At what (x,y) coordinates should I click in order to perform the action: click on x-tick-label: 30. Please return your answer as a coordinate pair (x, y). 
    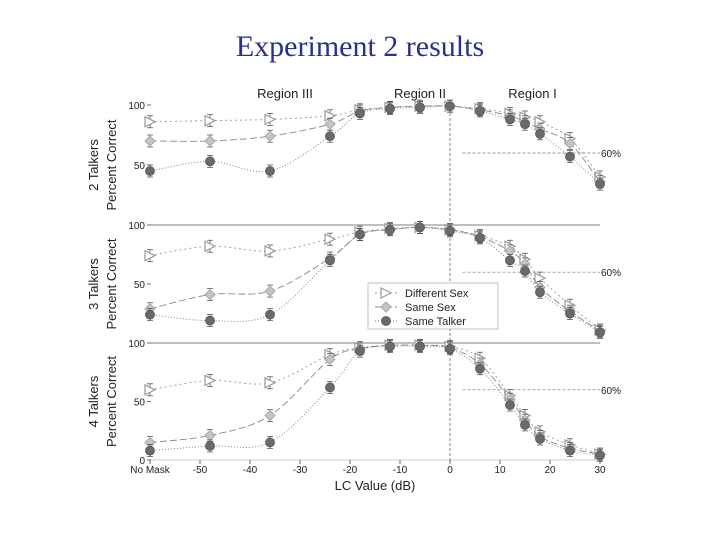
    Looking at the image, I should click on (600, 470).